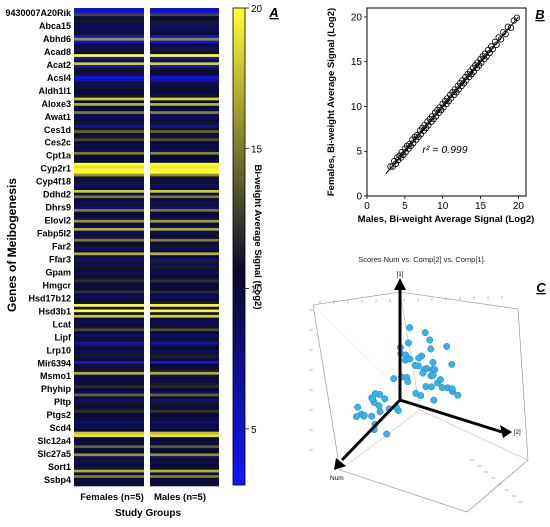 The width and height of the screenshot is (550, 527). I want to click on heatmap-row-label: Scd4, so click(60, 428).